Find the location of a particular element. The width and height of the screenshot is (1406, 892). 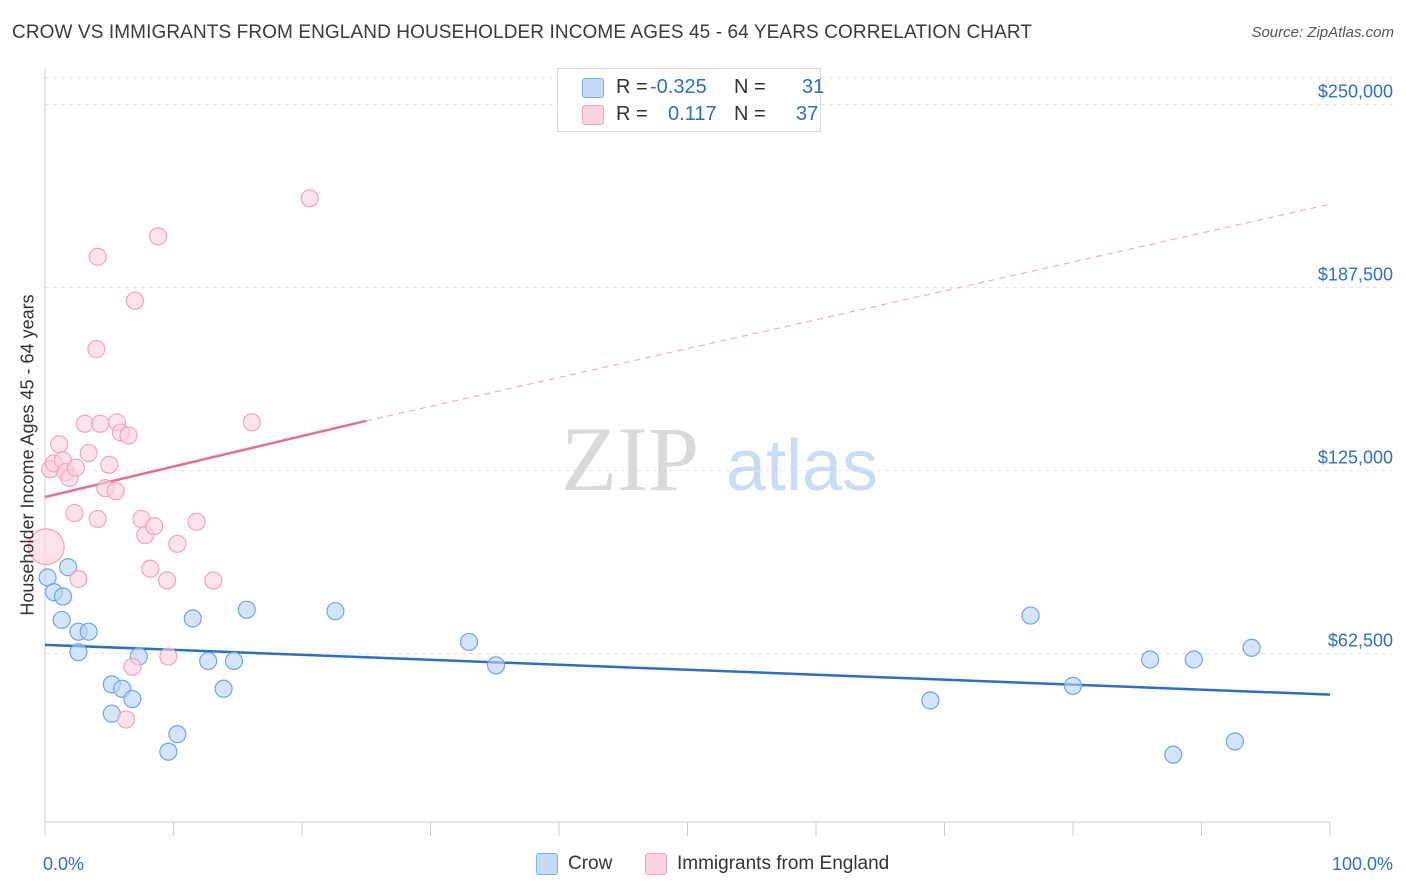

bottom-legend-swatch-england is located at coordinates (656, 864).